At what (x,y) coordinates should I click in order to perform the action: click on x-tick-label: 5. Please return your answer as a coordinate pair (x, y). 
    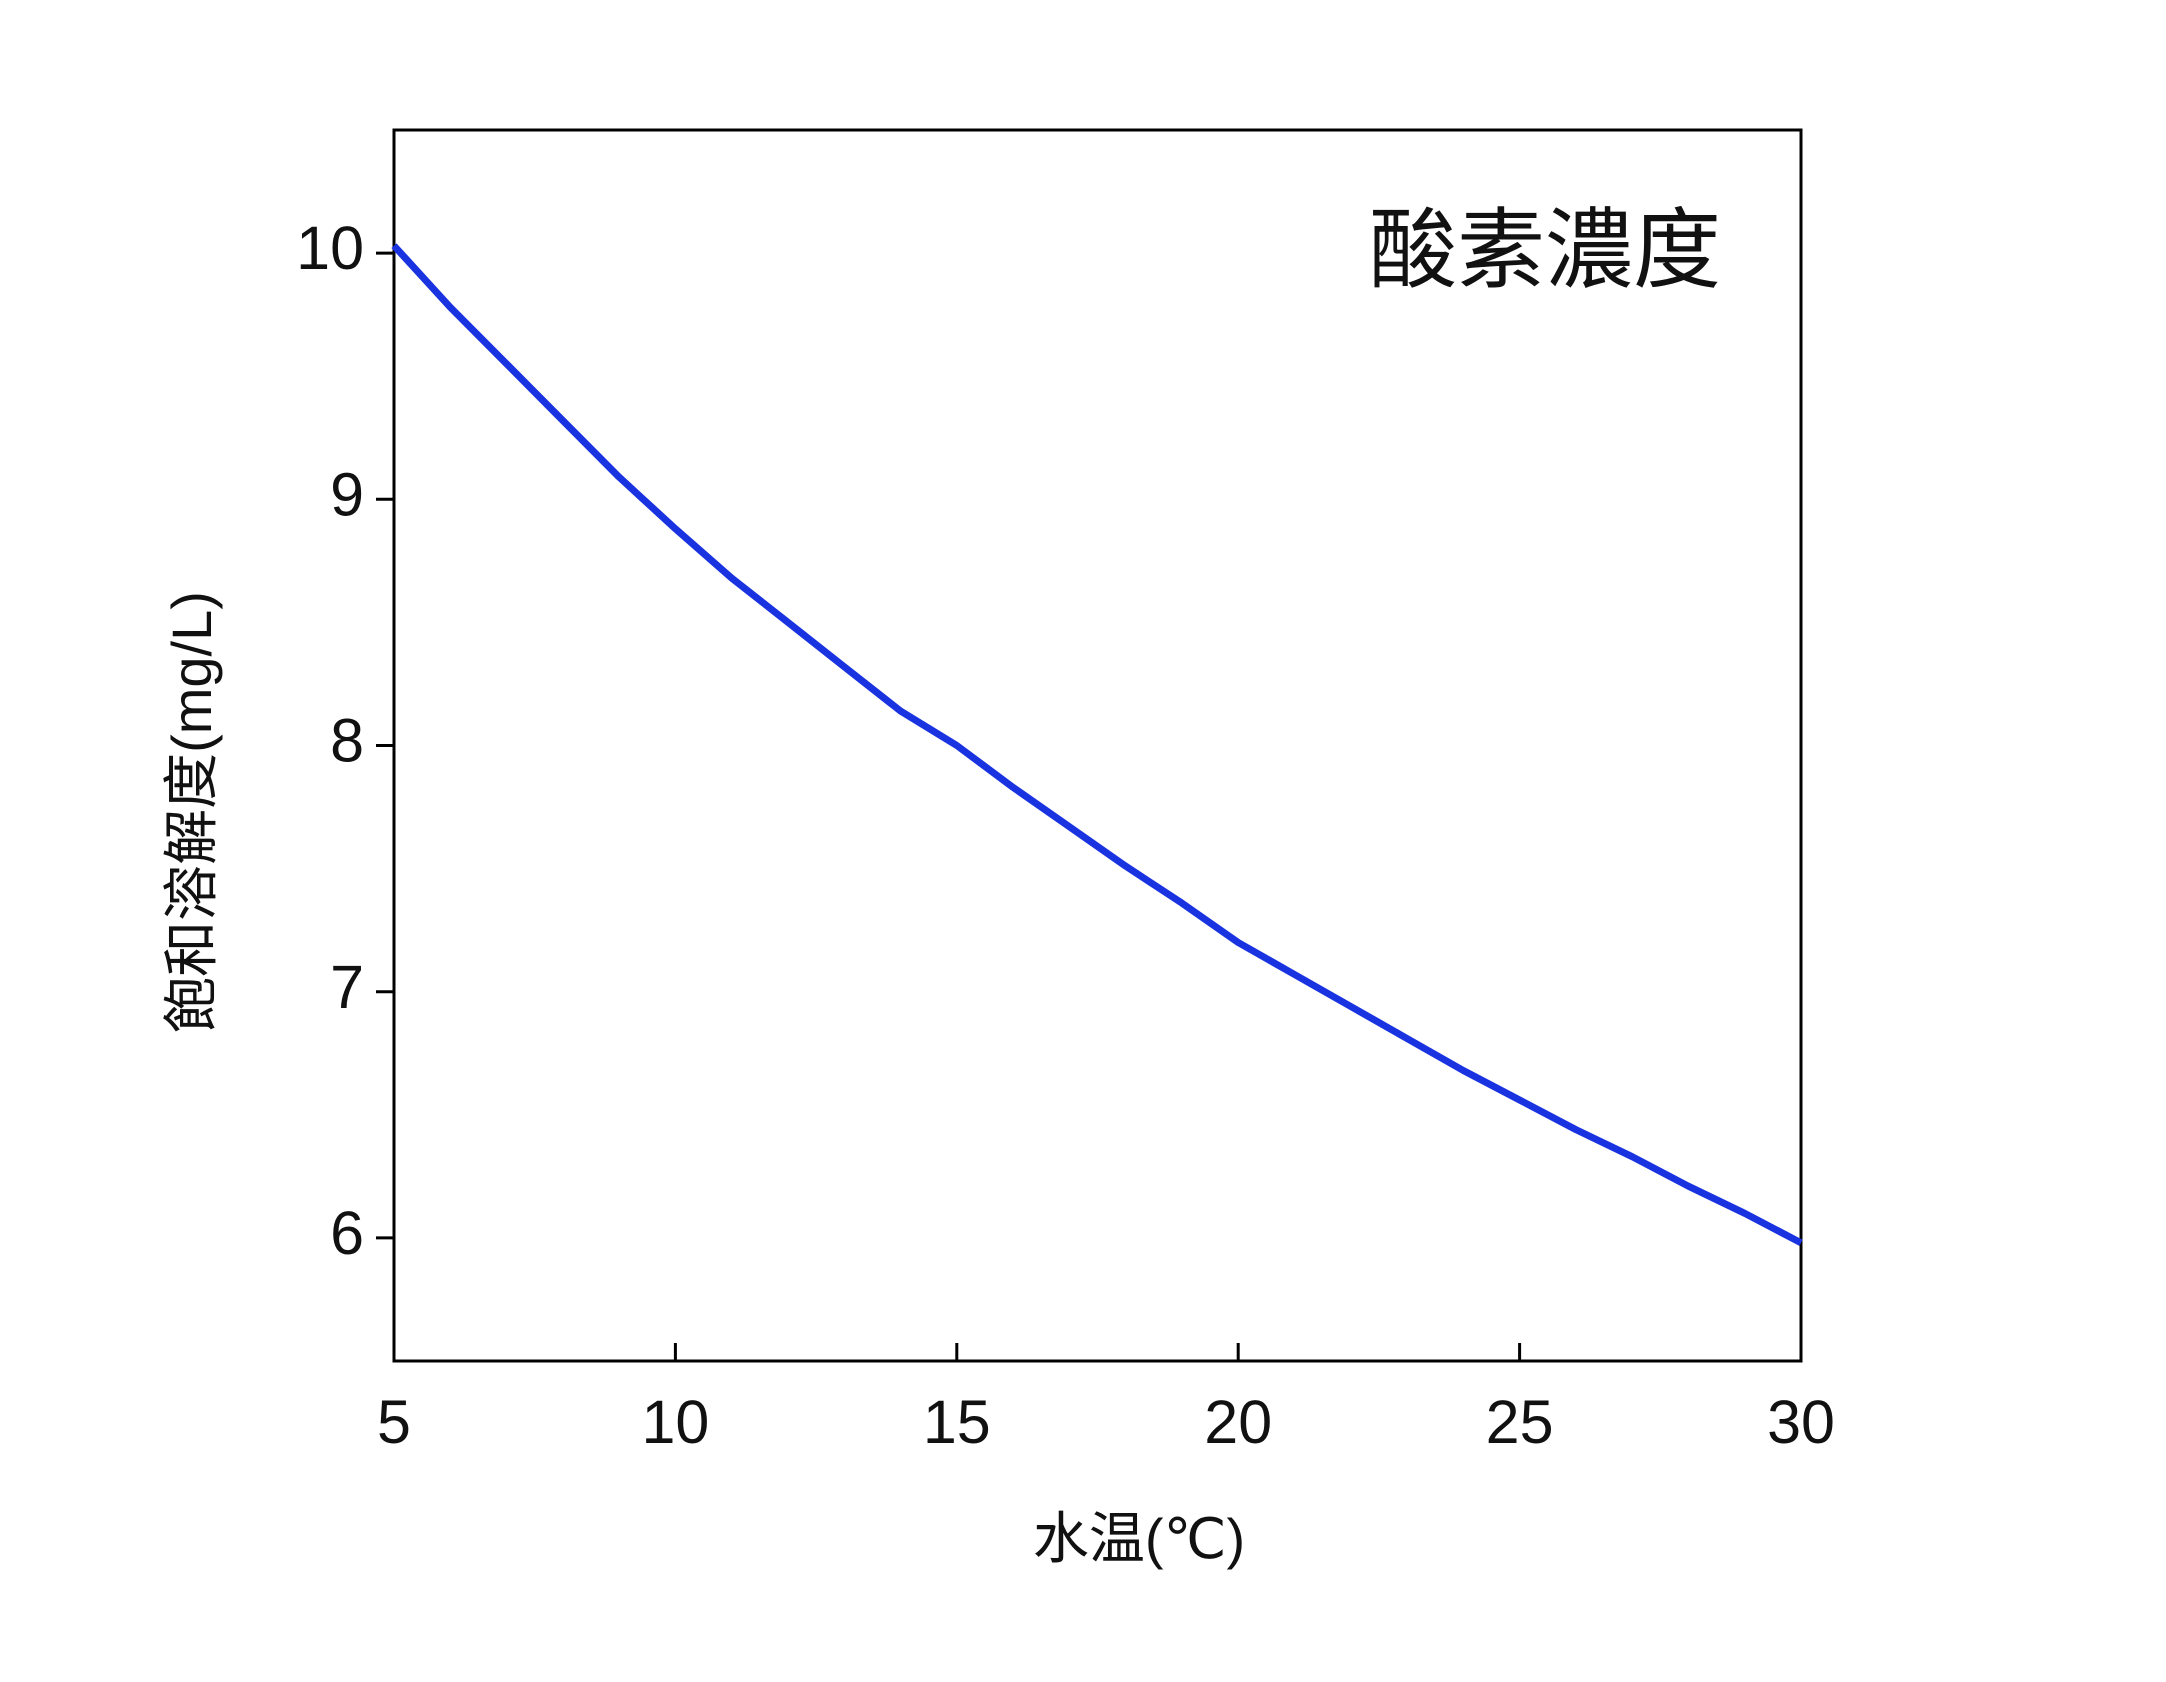
    Looking at the image, I should click on (394, 1422).